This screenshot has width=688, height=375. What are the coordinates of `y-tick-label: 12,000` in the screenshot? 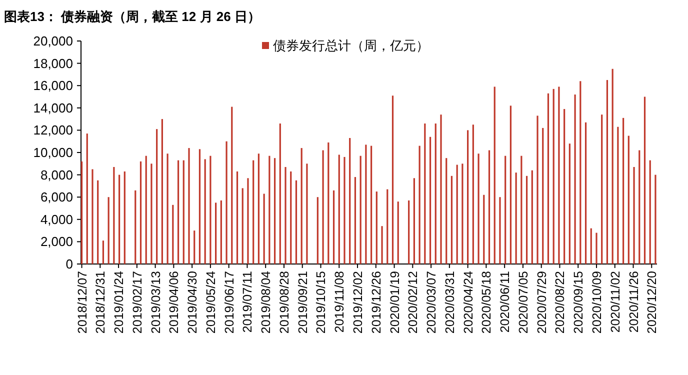 It's located at (53, 130).